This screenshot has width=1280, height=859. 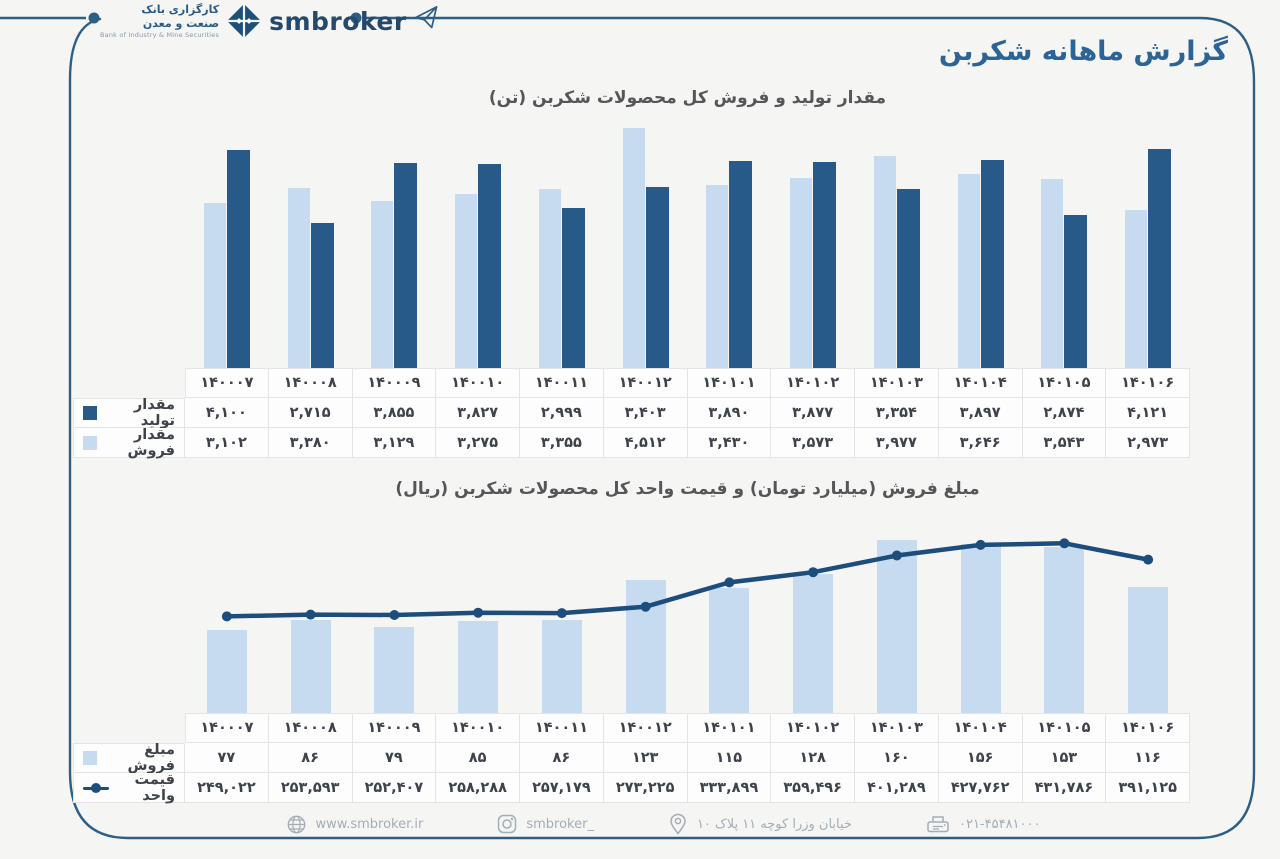 I want to click on series-label: قیمت واحد, so click(x=154, y=787).